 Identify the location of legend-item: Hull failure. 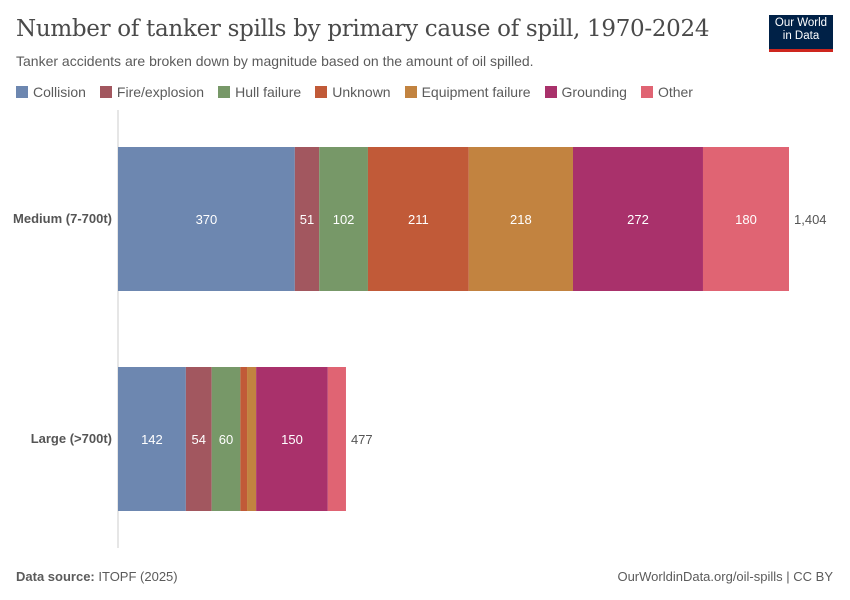
(259, 92).